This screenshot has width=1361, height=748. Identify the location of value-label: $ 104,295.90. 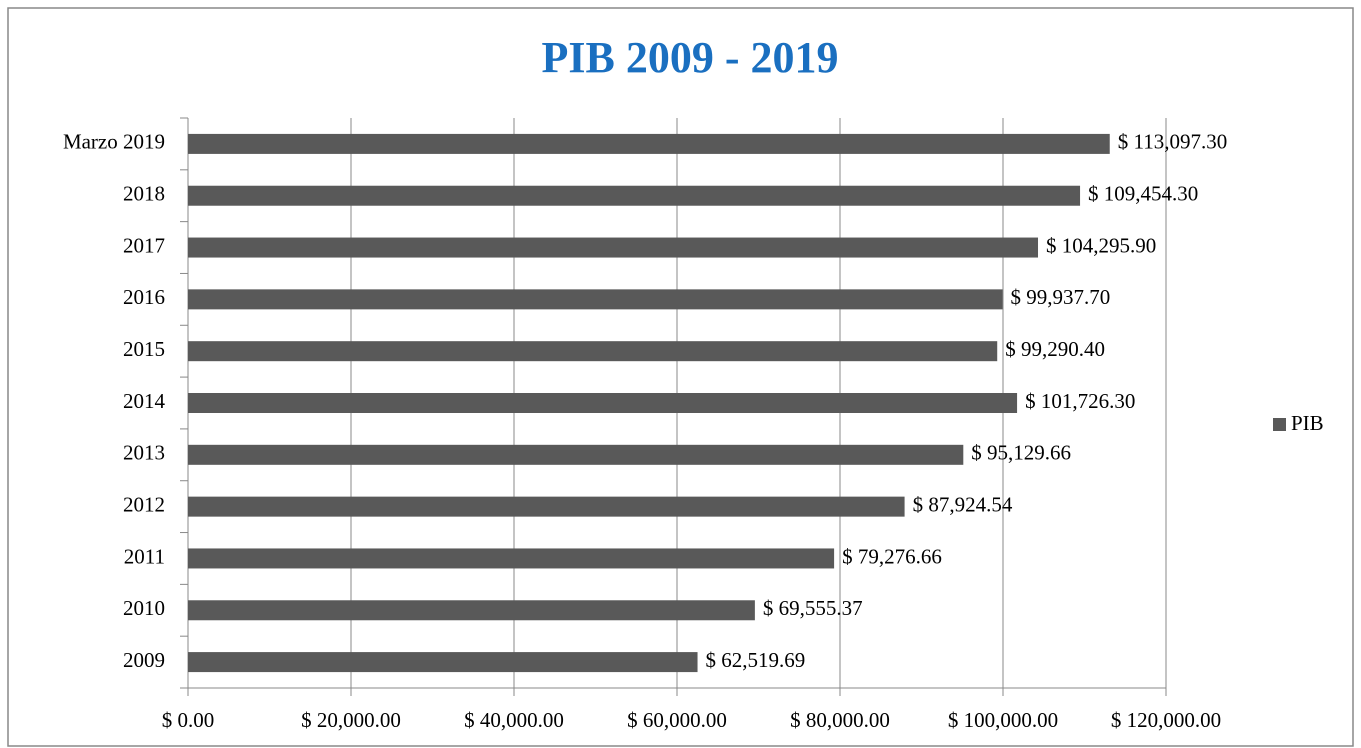
(1101, 245).